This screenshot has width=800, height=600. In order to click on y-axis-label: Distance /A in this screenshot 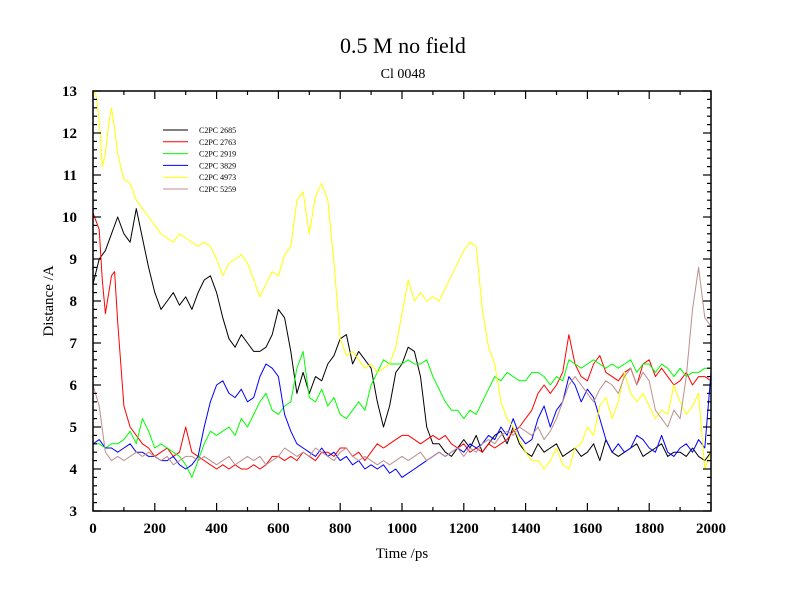, I will do `click(49, 300)`.